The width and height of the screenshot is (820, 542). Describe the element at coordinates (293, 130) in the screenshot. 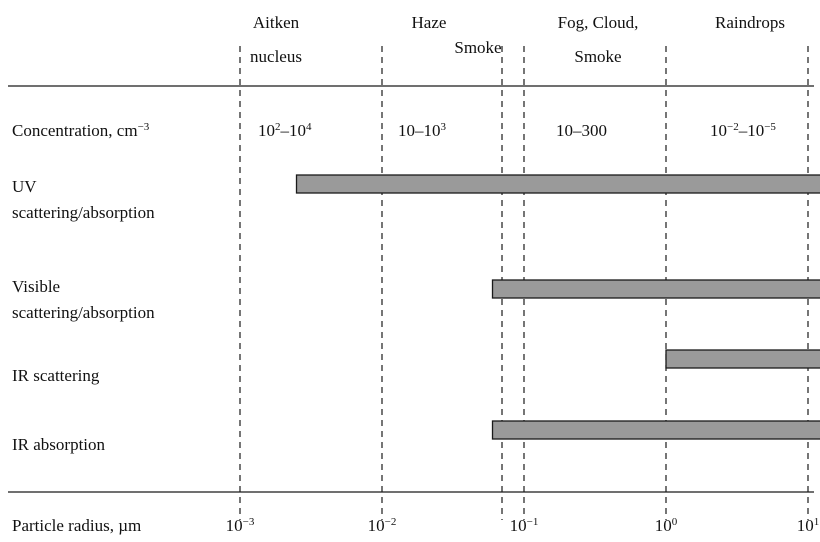

I see `concentration-value-0-base-1: –10` at that location.